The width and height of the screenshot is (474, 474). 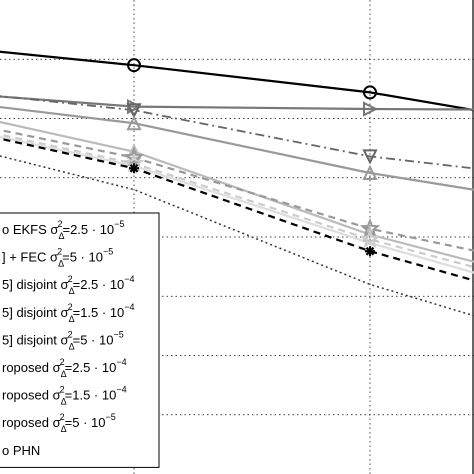 I want to click on legend-entry-7: roposed σΔ 2=5 · 10−5, so click(x=59, y=423).